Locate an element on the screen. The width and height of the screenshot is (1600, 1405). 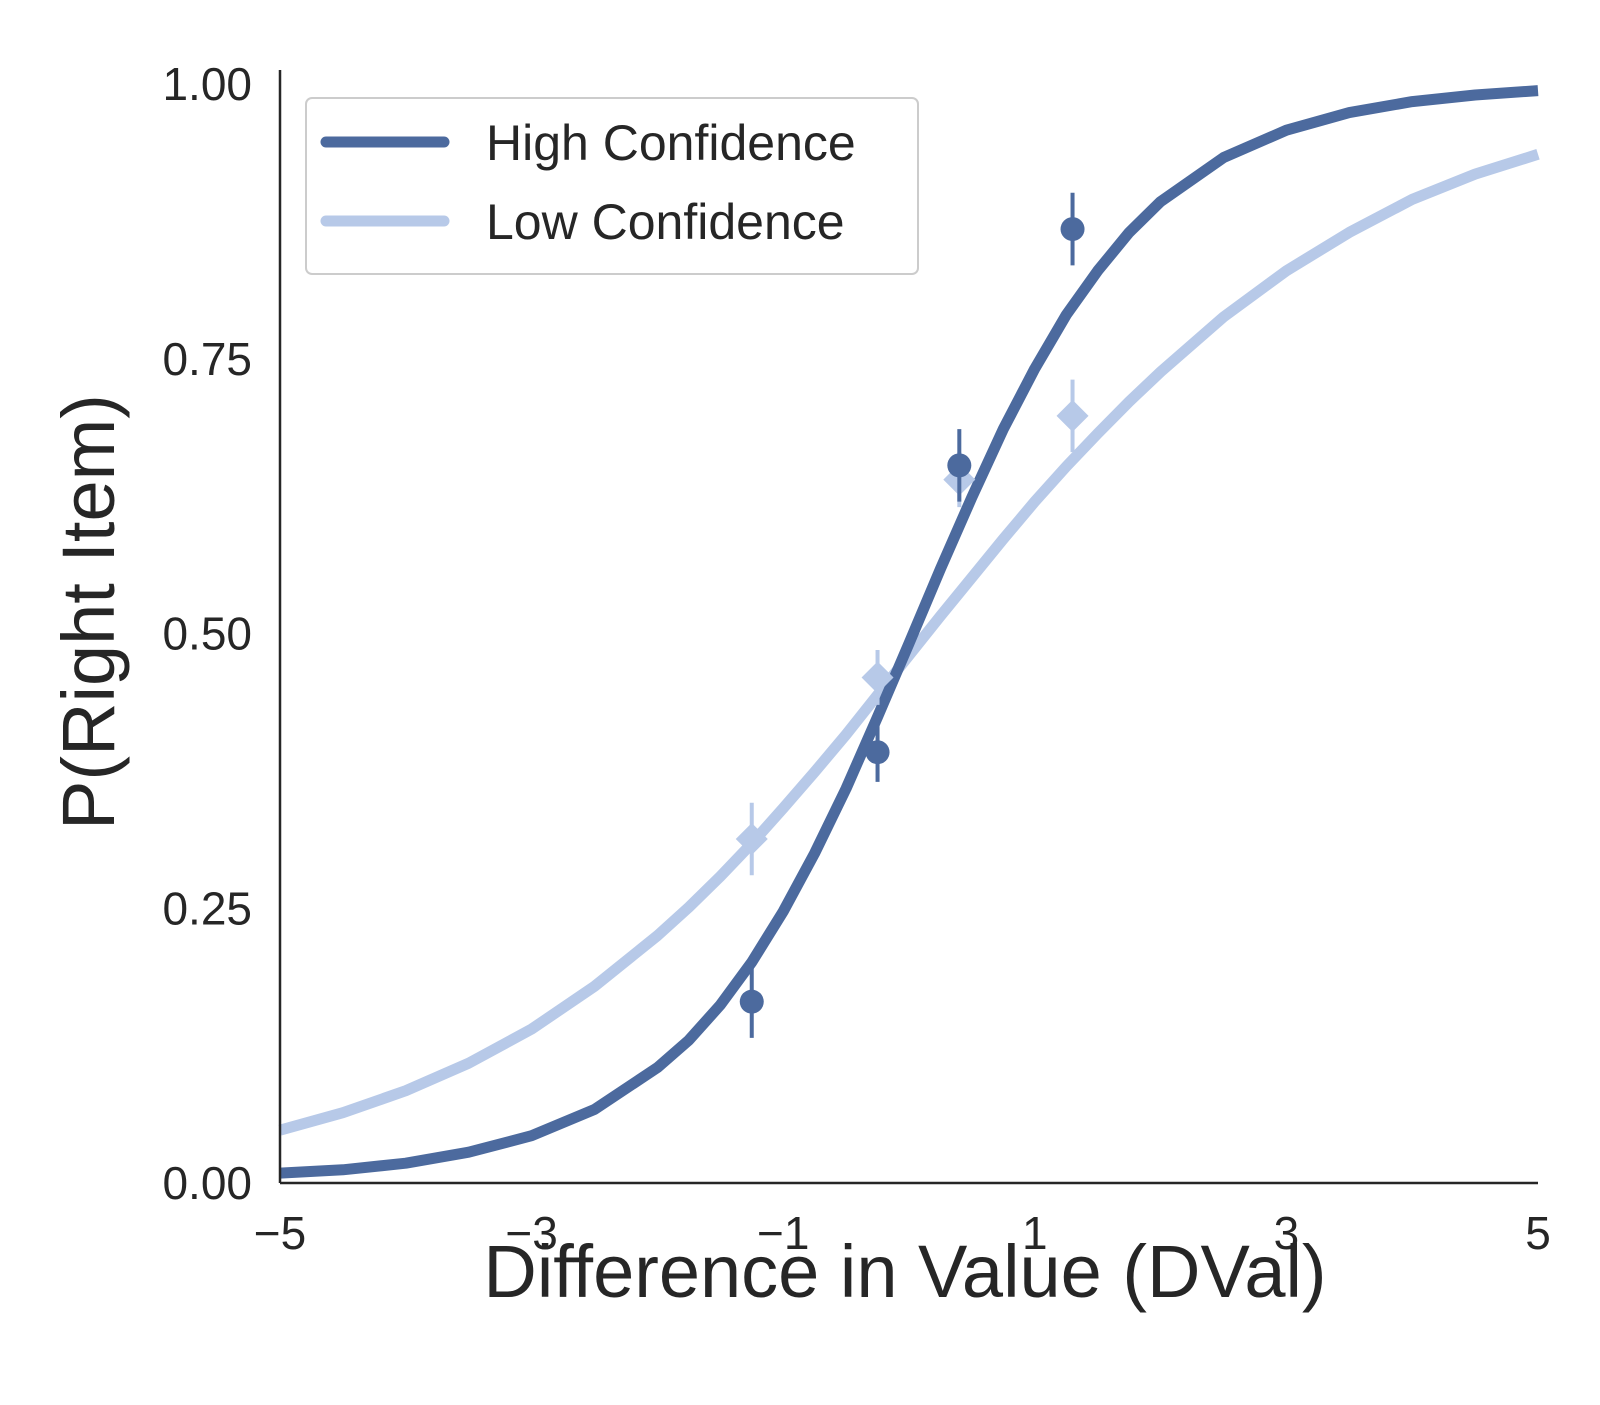
x-tick-label: 1 is located at coordinates (1035, 1233).